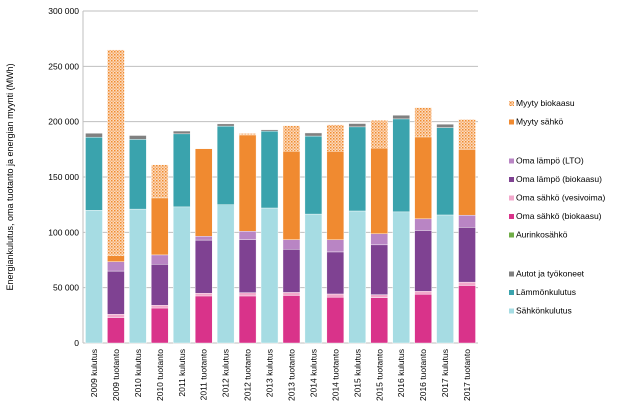 Image resolution: width=640 pixels, height=414 pixels. What do you see at coordinates (248, 375) in the screenshot?
I see `x-tick-label: 2012 tuotanto` at bounding box center [248, 375].